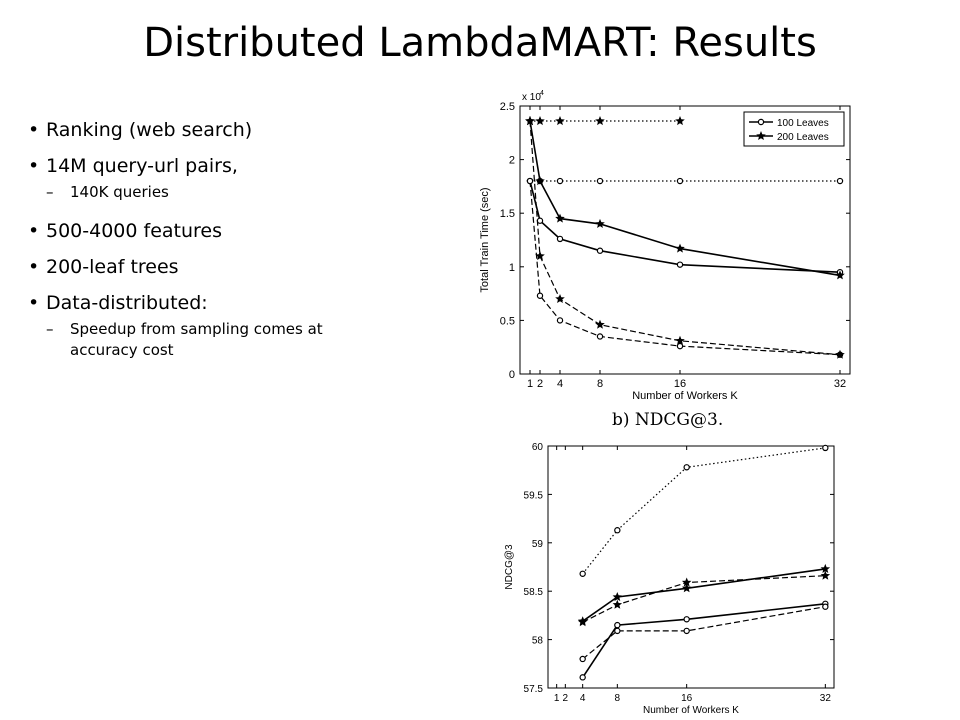 The image size is (960, 720). I want to click on x-tick-label: 32, so click(840, 384).